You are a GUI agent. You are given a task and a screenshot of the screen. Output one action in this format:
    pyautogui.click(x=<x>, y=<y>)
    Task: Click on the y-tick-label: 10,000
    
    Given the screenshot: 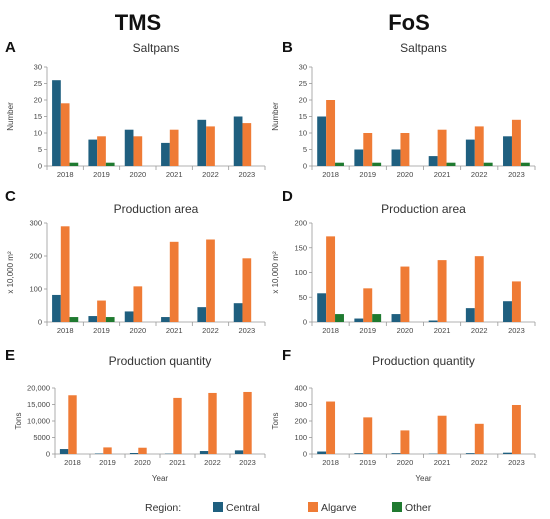 What is the action you would take?
    pyautogui.click(x=38, y=421)
    